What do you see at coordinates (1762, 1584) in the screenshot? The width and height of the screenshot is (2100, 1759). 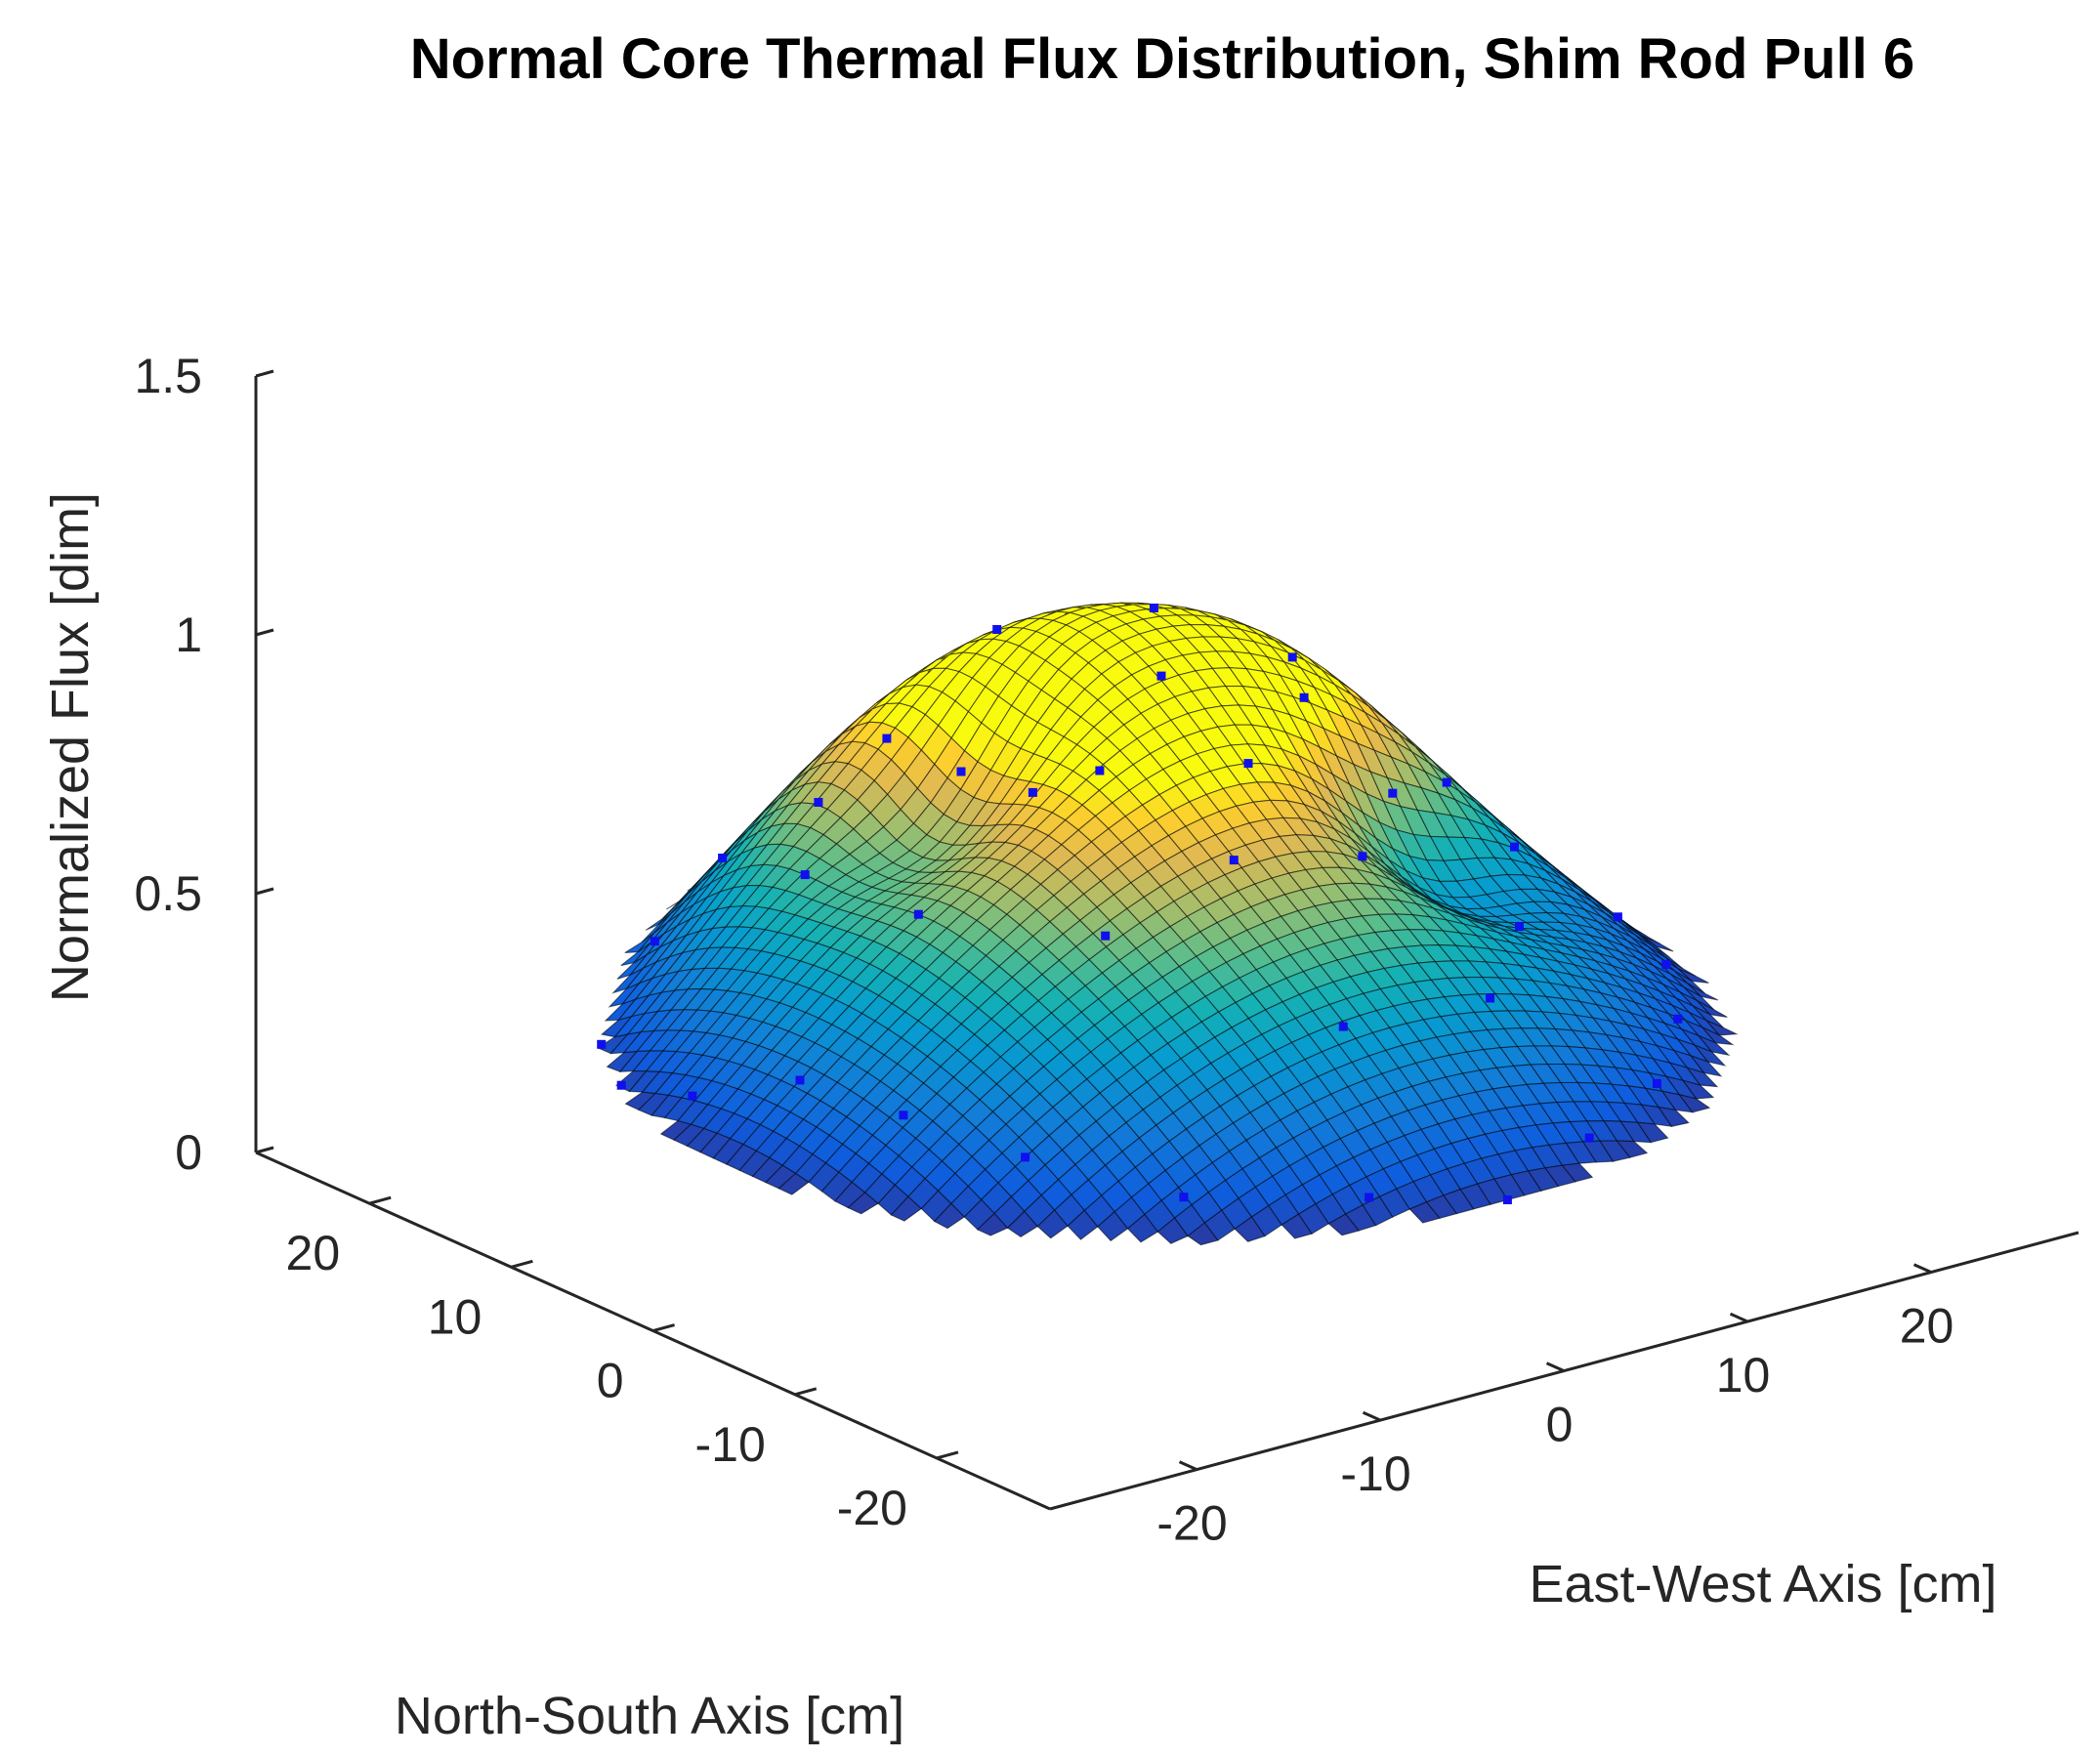 I see `x-axis-label: East-West Axis [cm]` at bounding box center [1762, 1584].